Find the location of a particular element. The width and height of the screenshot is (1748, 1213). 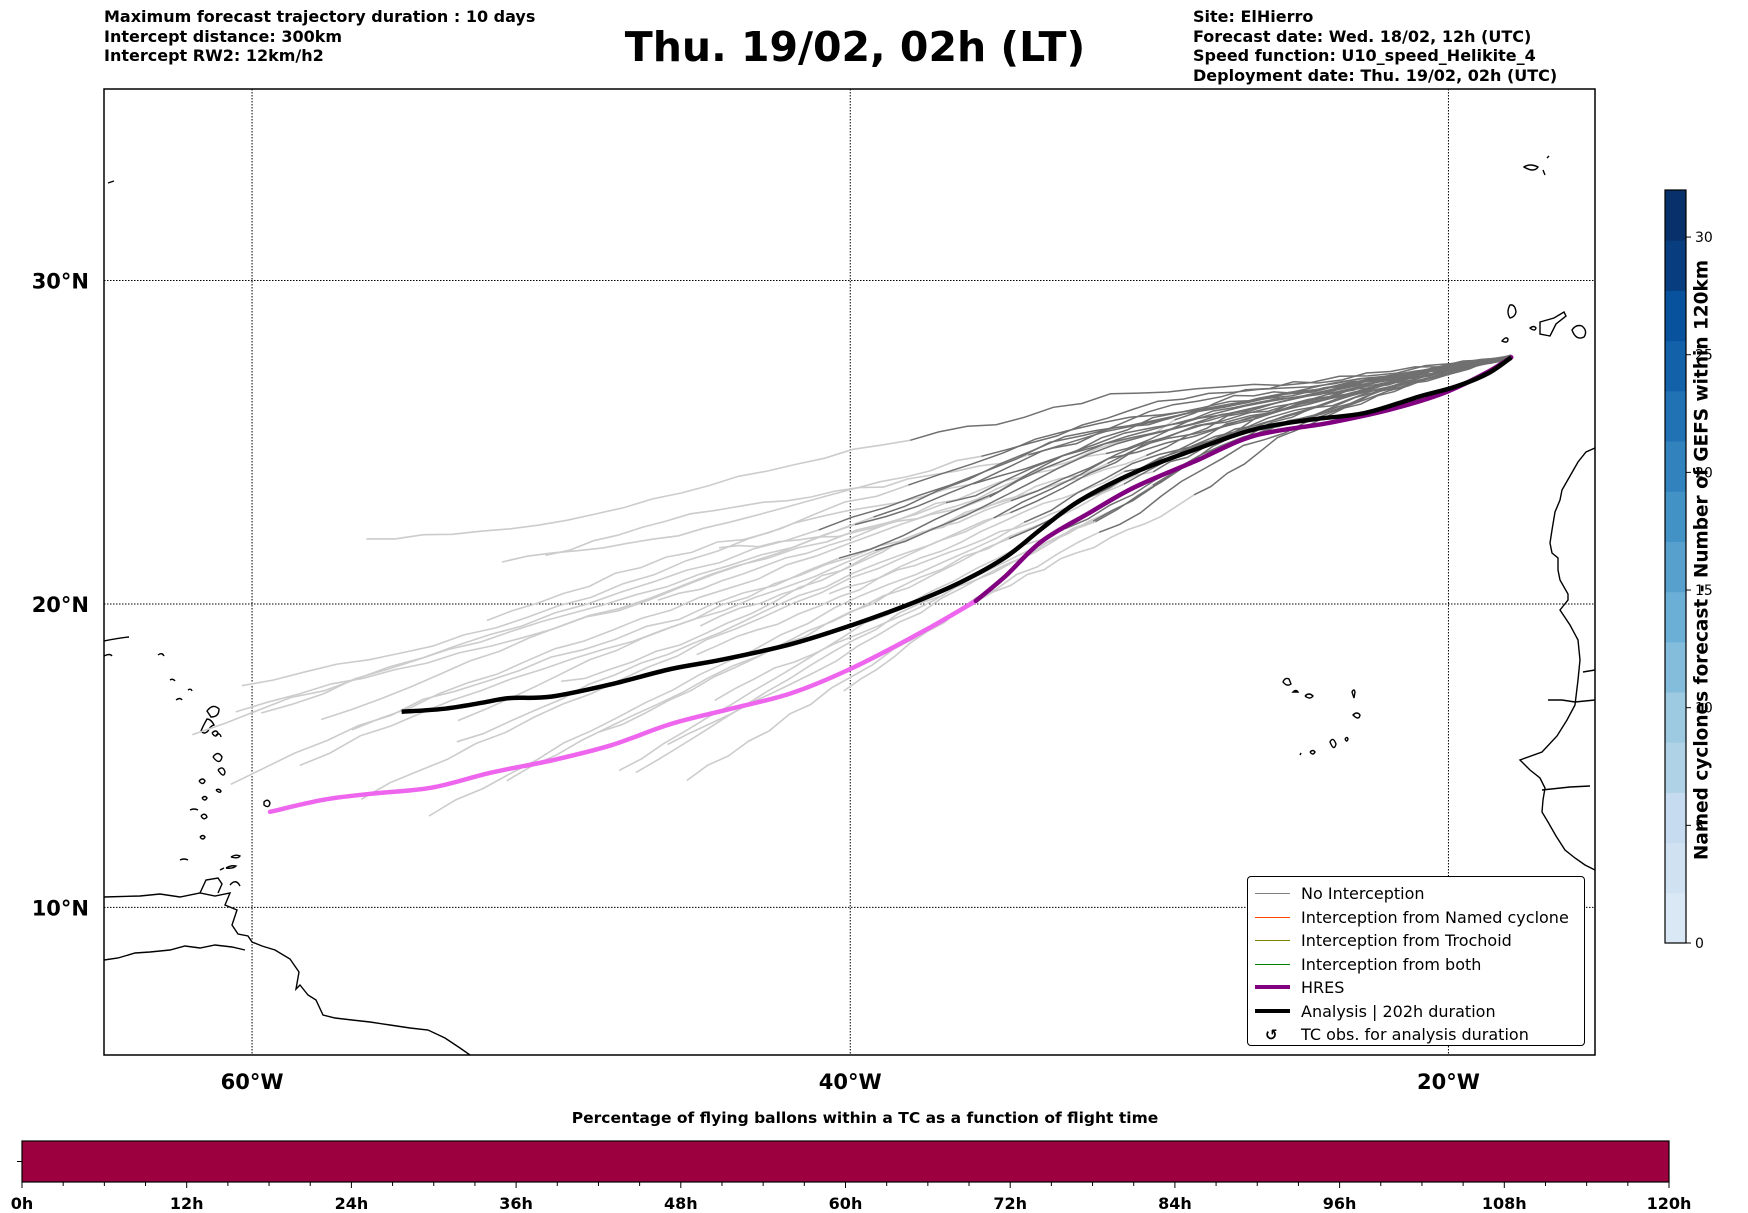

legend-label: Interception from Trochoid is located at coordinates (1406, 940).